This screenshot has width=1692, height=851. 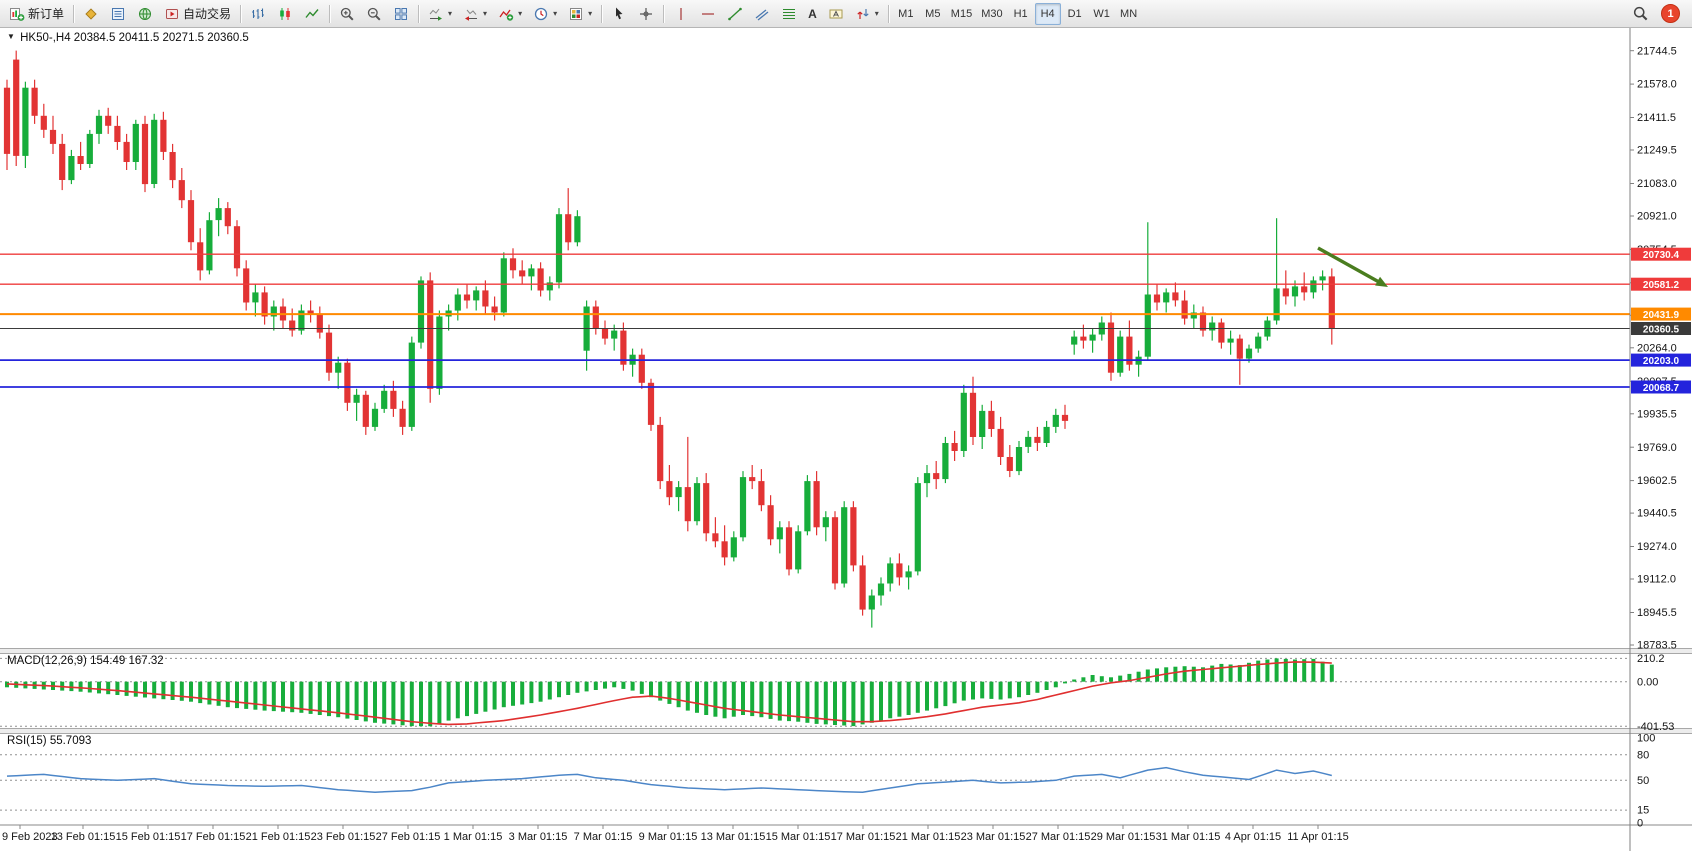 What do you see at coordinates (145, 14) in the screenshot?
I see `community-button` at bounding box center [145, 14].